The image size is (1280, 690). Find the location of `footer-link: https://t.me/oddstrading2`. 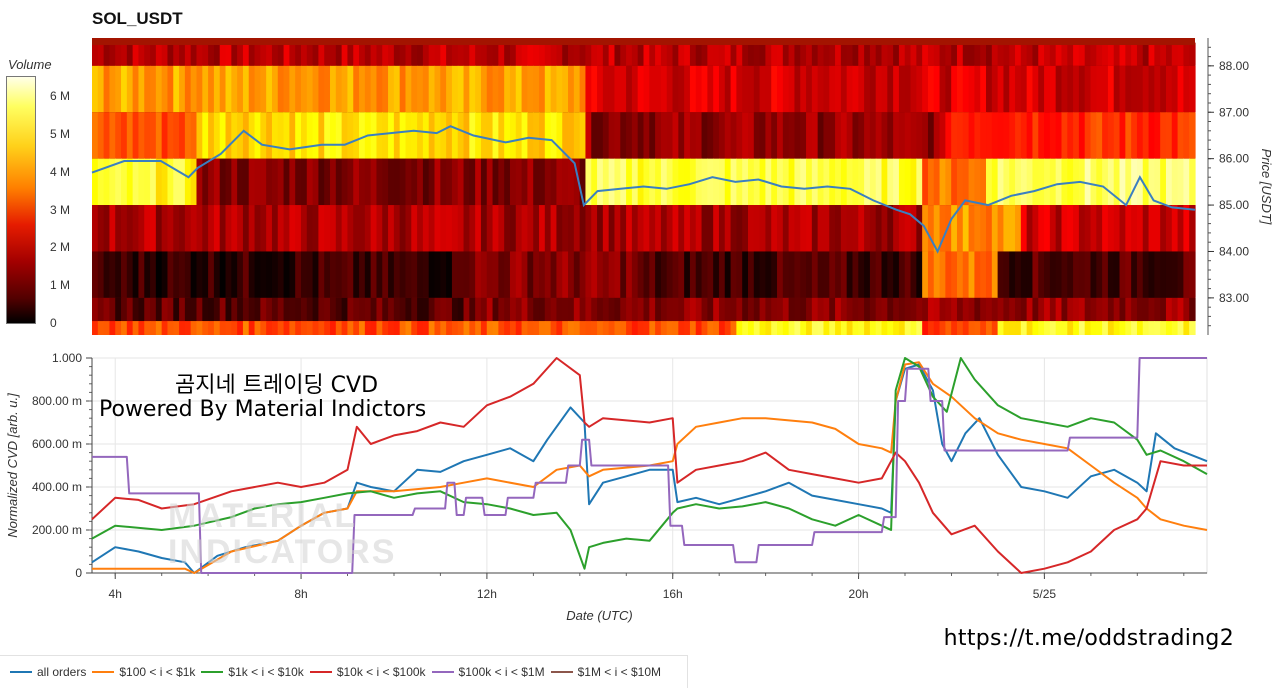

footer-link: https://t.me/oddstrading2 is located at coordinates (1088, 638).